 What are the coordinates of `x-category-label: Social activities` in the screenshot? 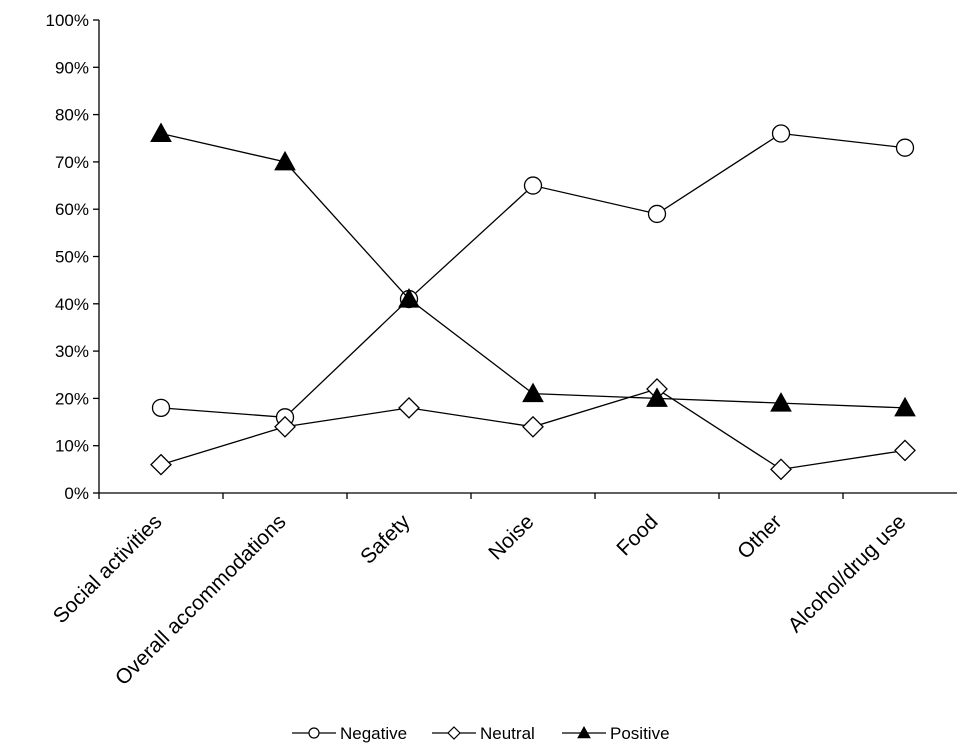 It's located at (108, 569).